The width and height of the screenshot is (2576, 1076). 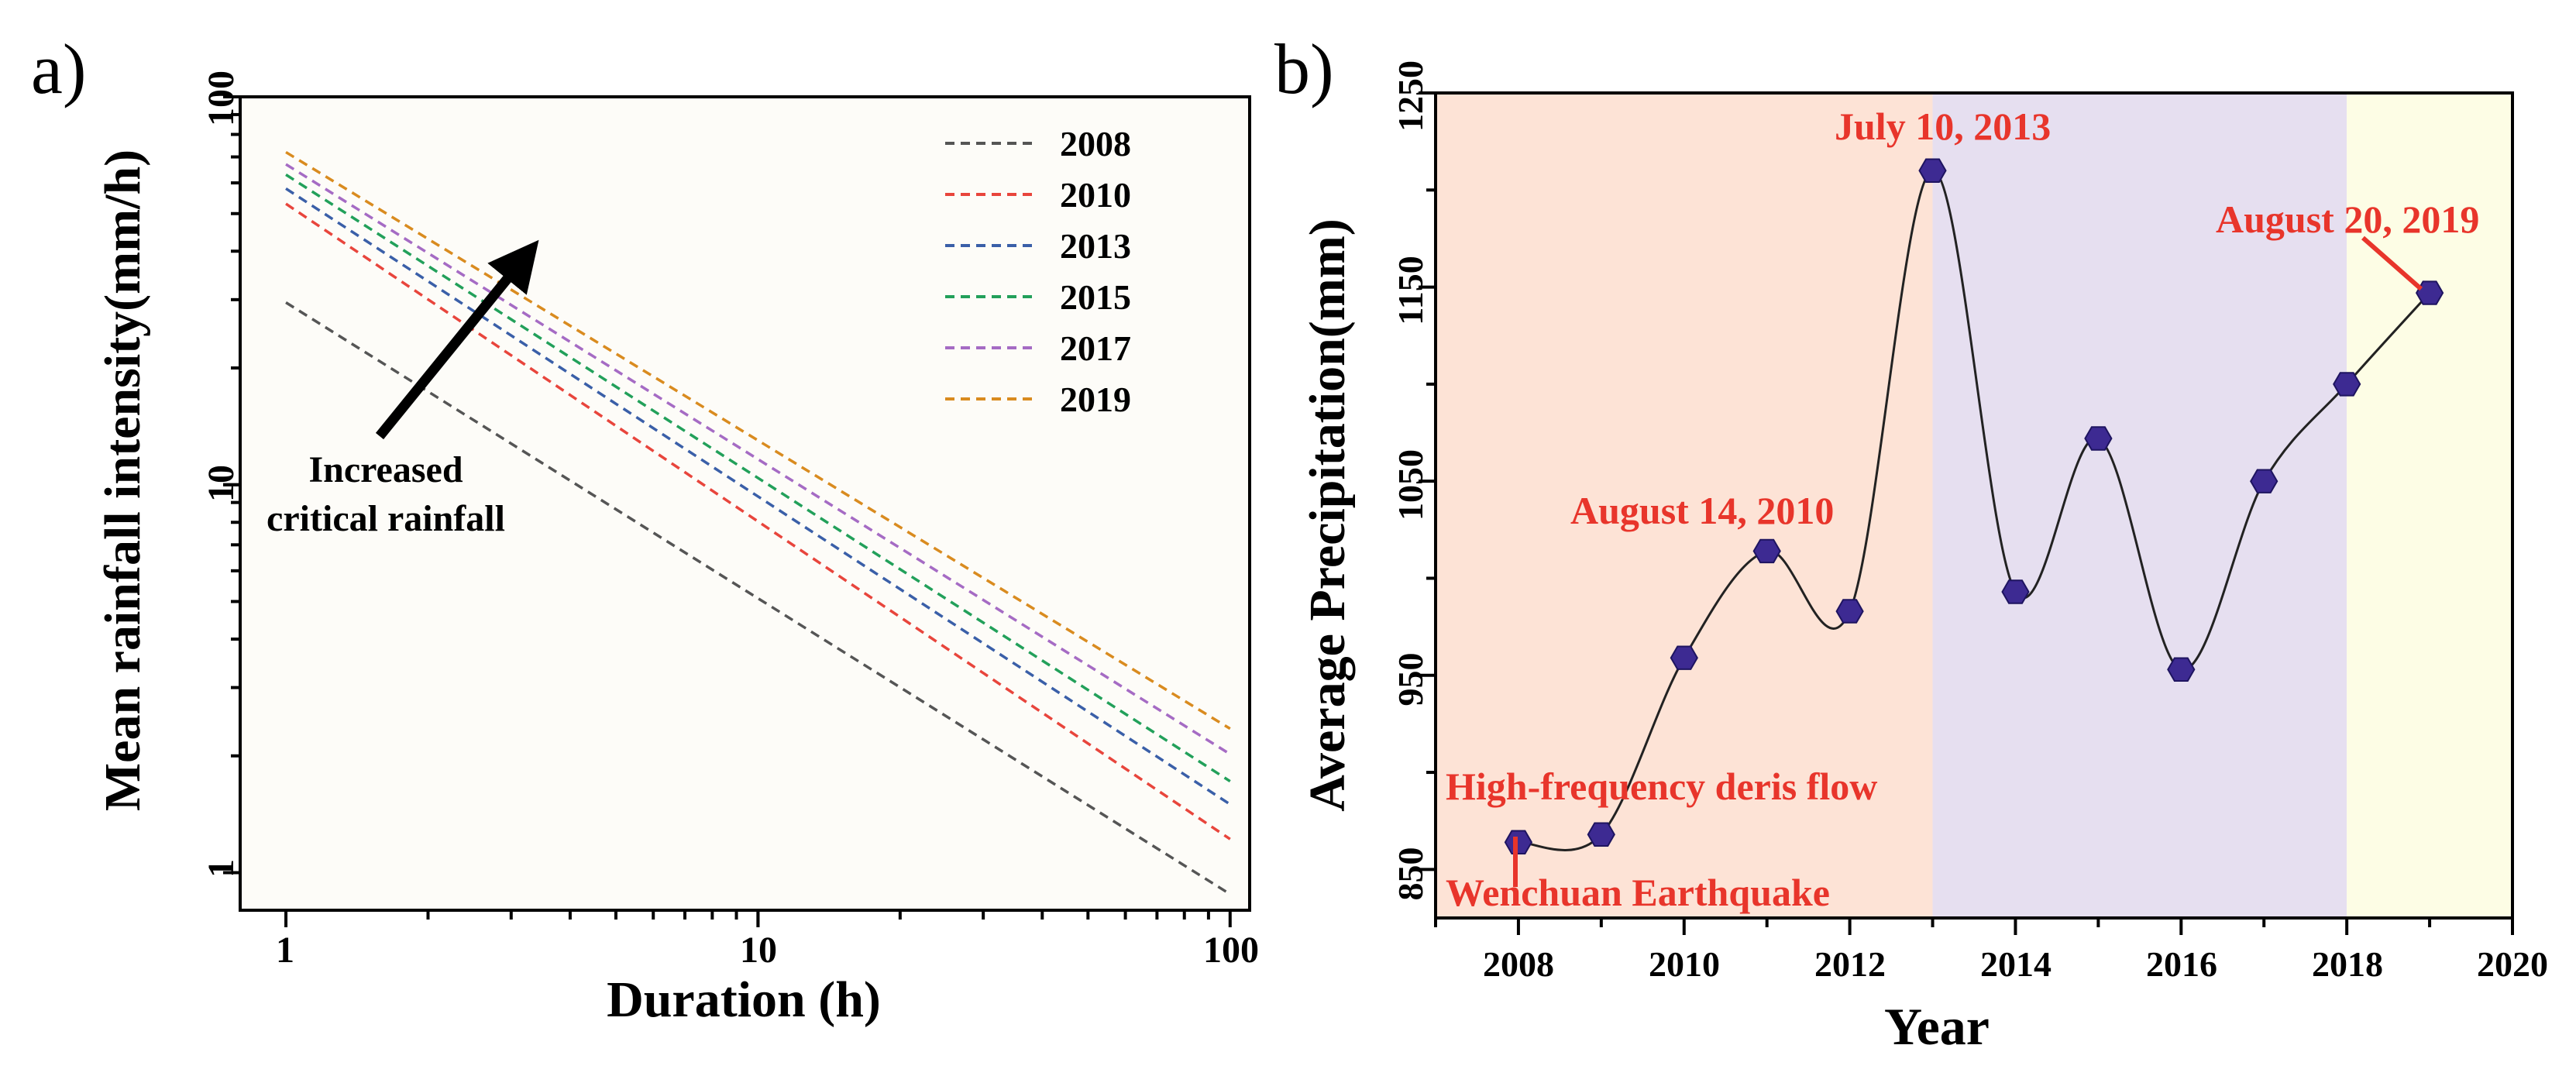 What do you see at coordinates (1410, 290) in the screenshot?
I see `panel-b-y-tick-label: 1150` at bounding box center [1410, 290].